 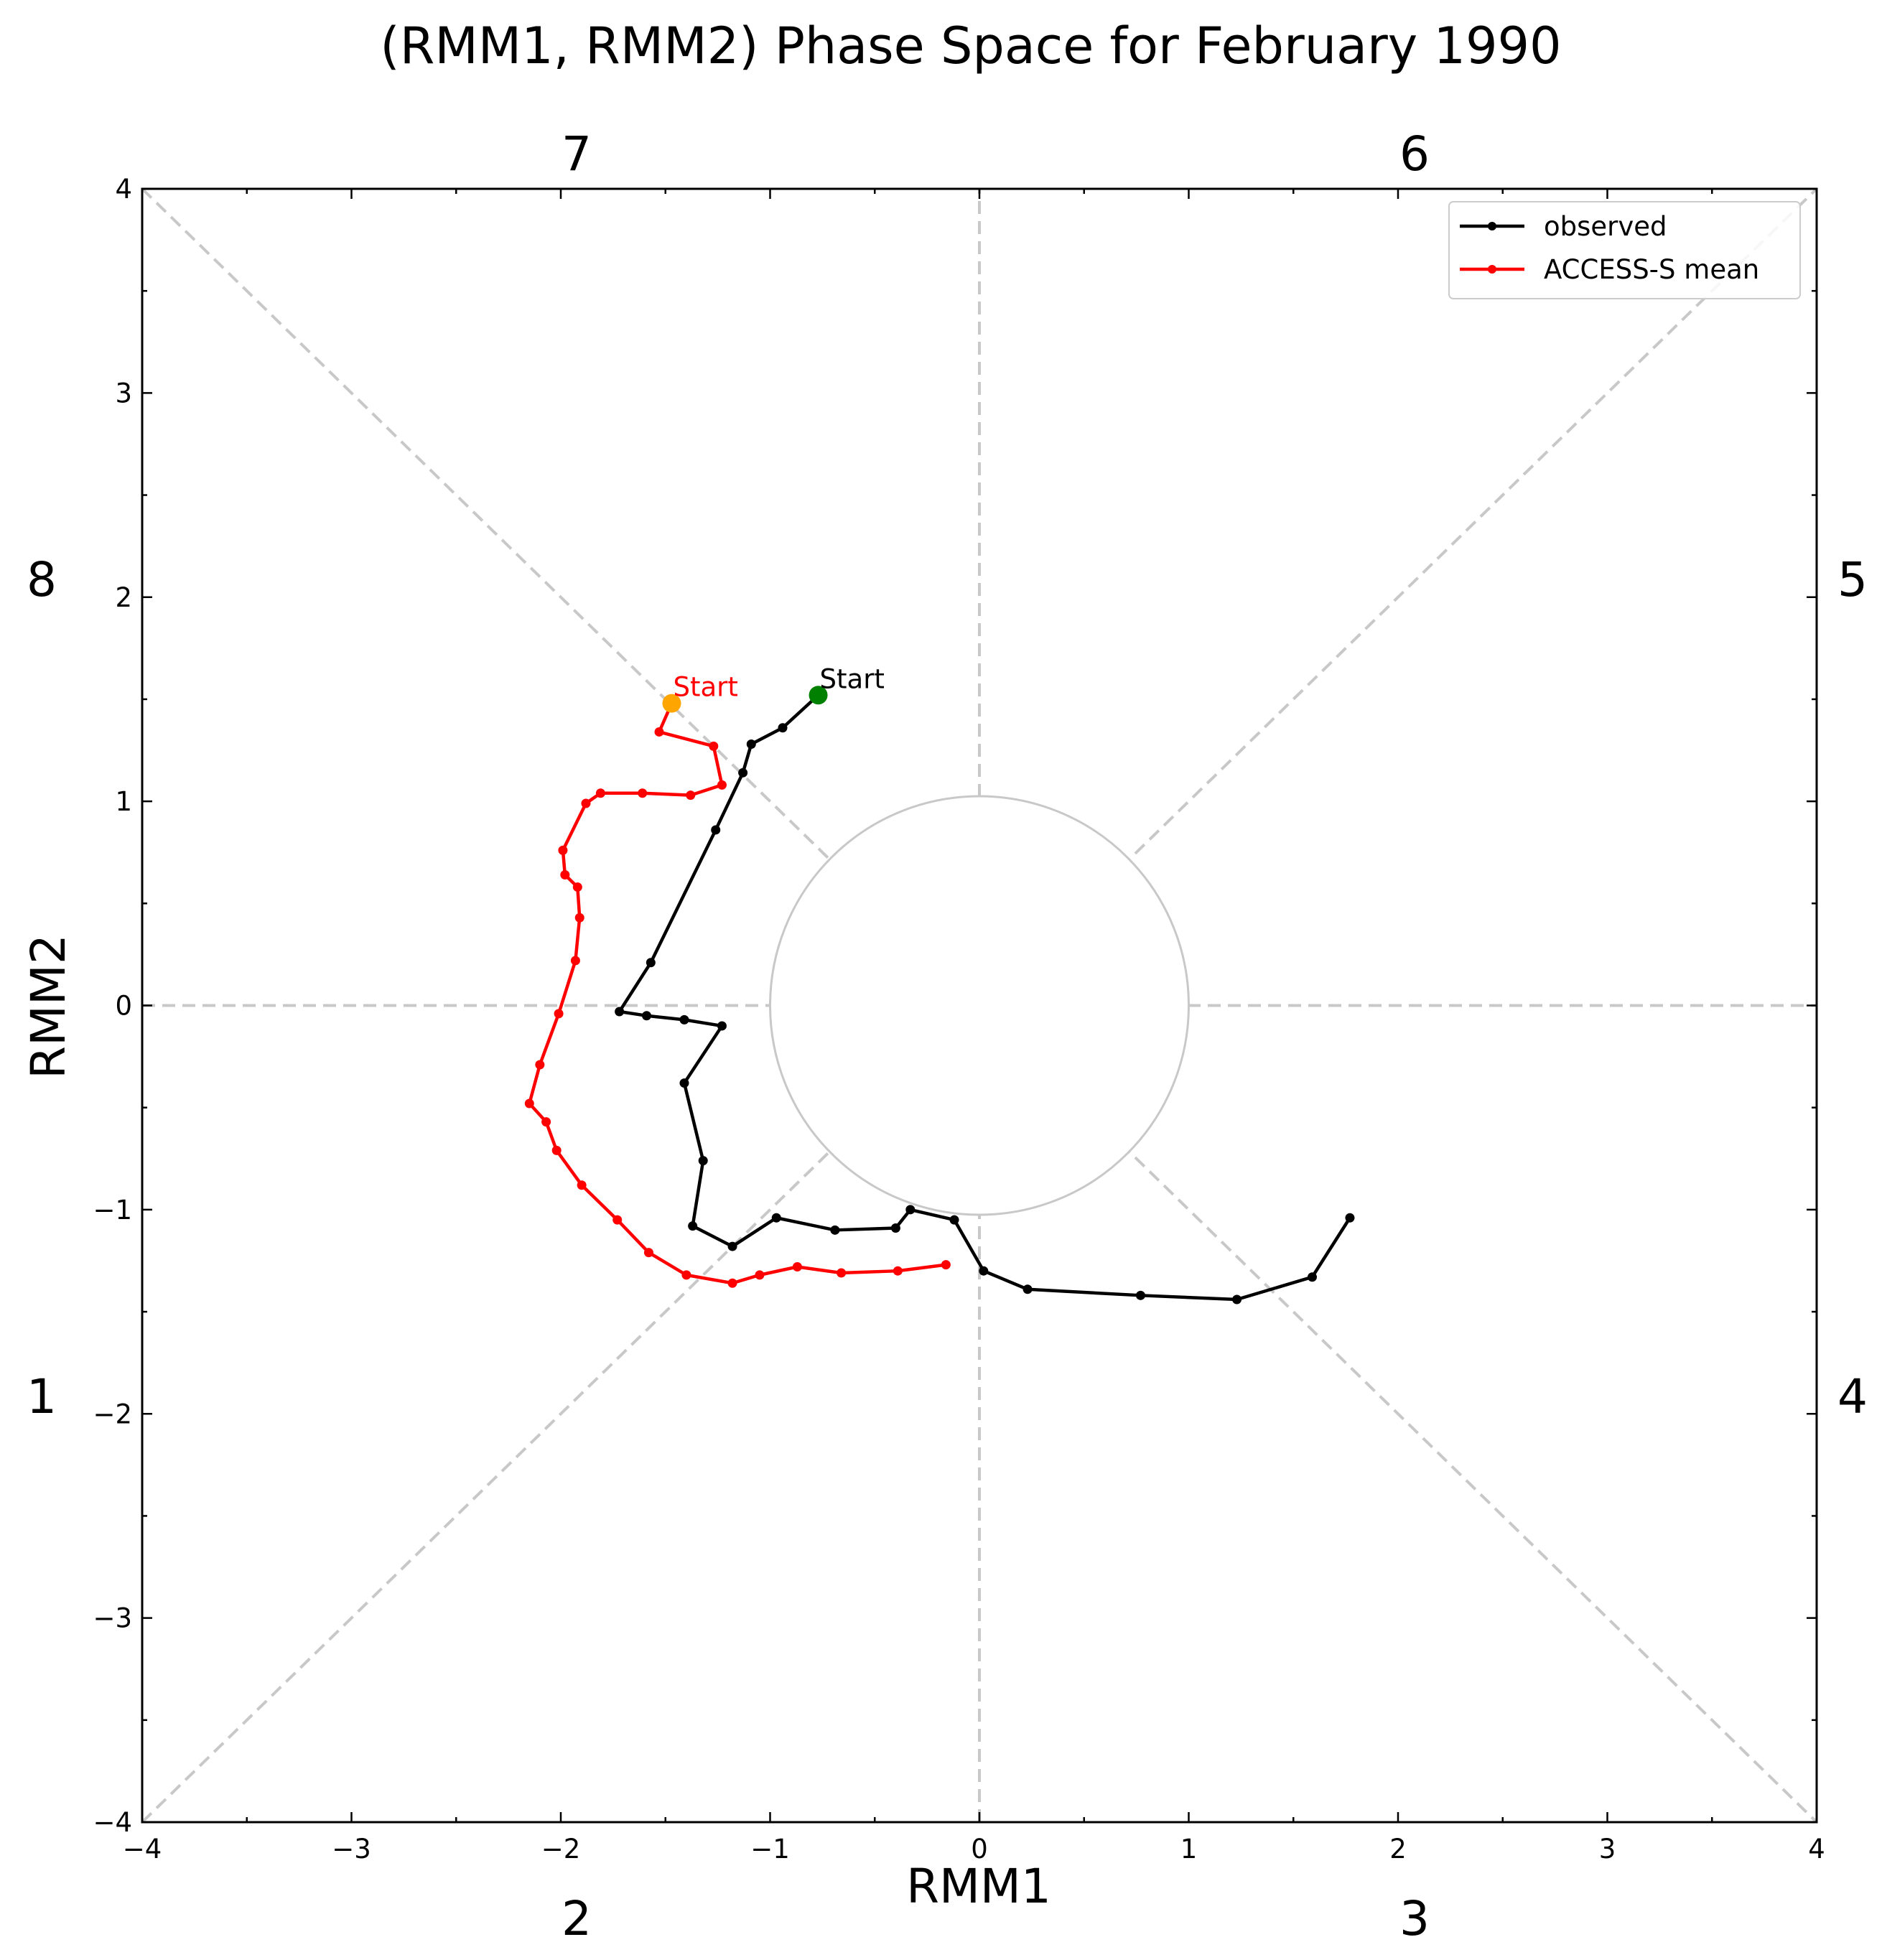 What do you see at coordinates (42, 579) in the screenshot?
I see `phase-label-8: 8` at bounding box center [42, 579].